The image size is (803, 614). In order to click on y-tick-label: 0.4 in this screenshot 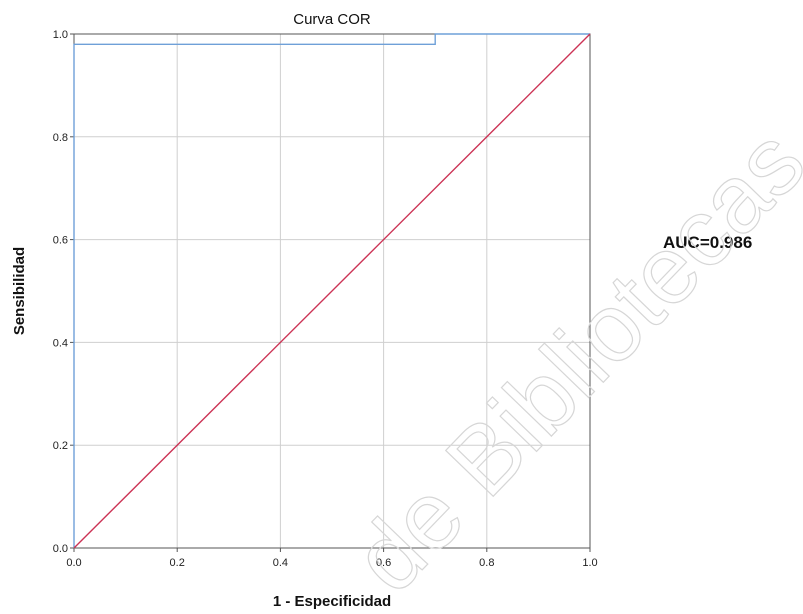, I will do `click(60, 343)`.